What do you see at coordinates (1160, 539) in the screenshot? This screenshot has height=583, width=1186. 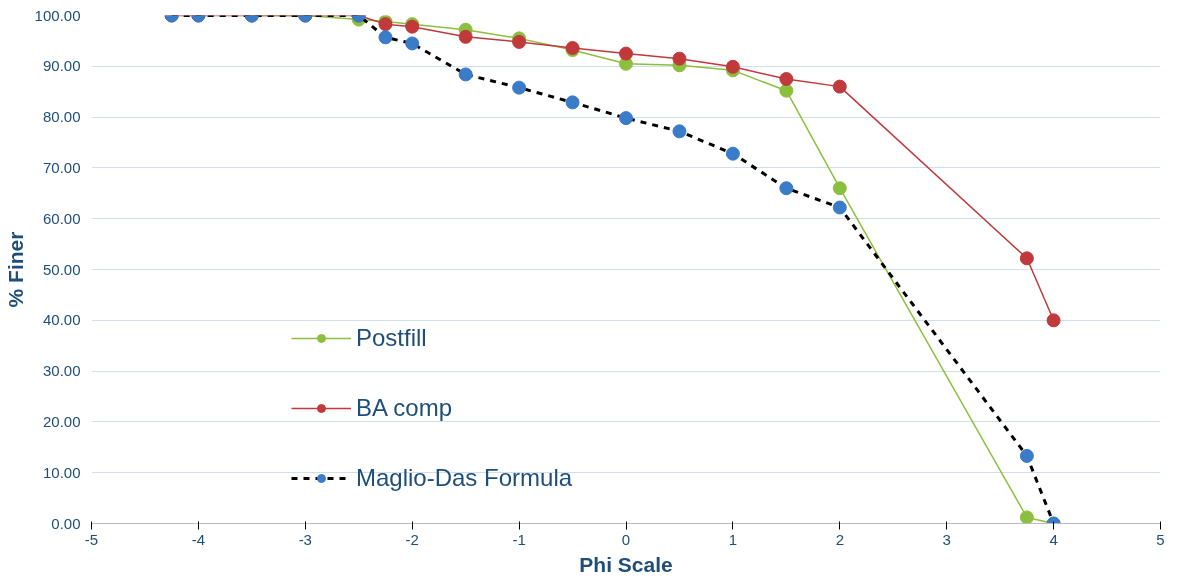 I see `x-tick-label: 5` at bounding box center [1160, 539].